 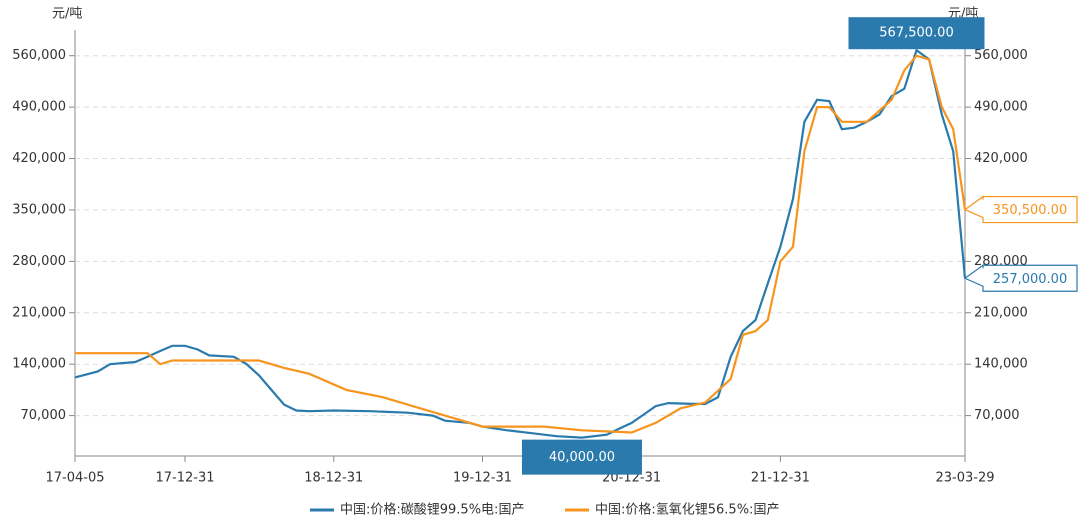 I want to click on y-axis-label: 元/吨, so click(x=67, y=14).